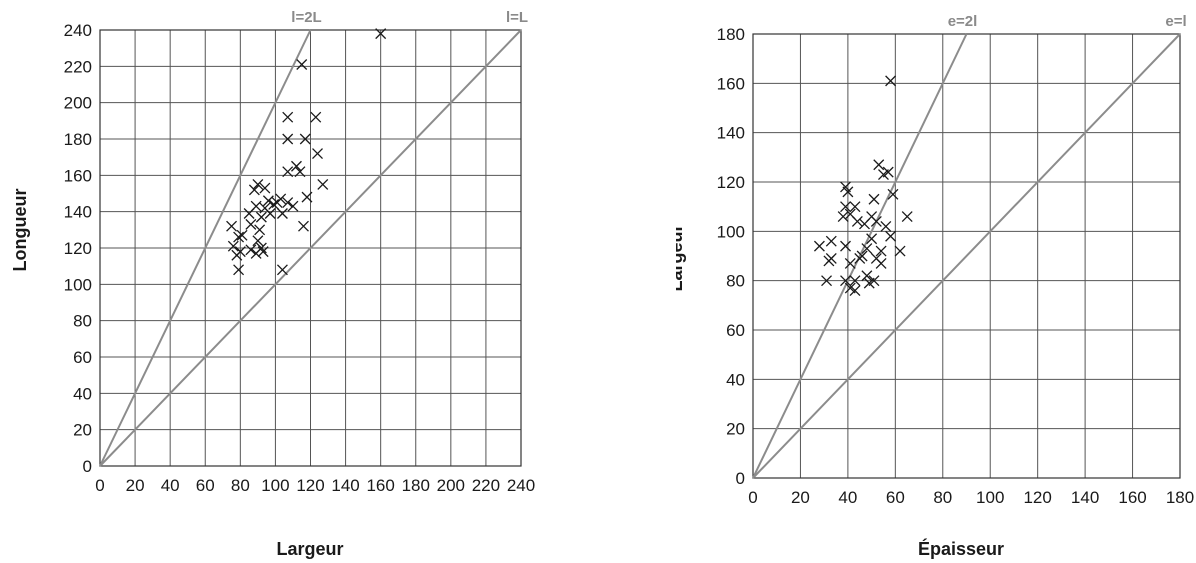 The image size is (1196, 563). I want to click on x-axis-label: Épaisseur, so click(961, 548).